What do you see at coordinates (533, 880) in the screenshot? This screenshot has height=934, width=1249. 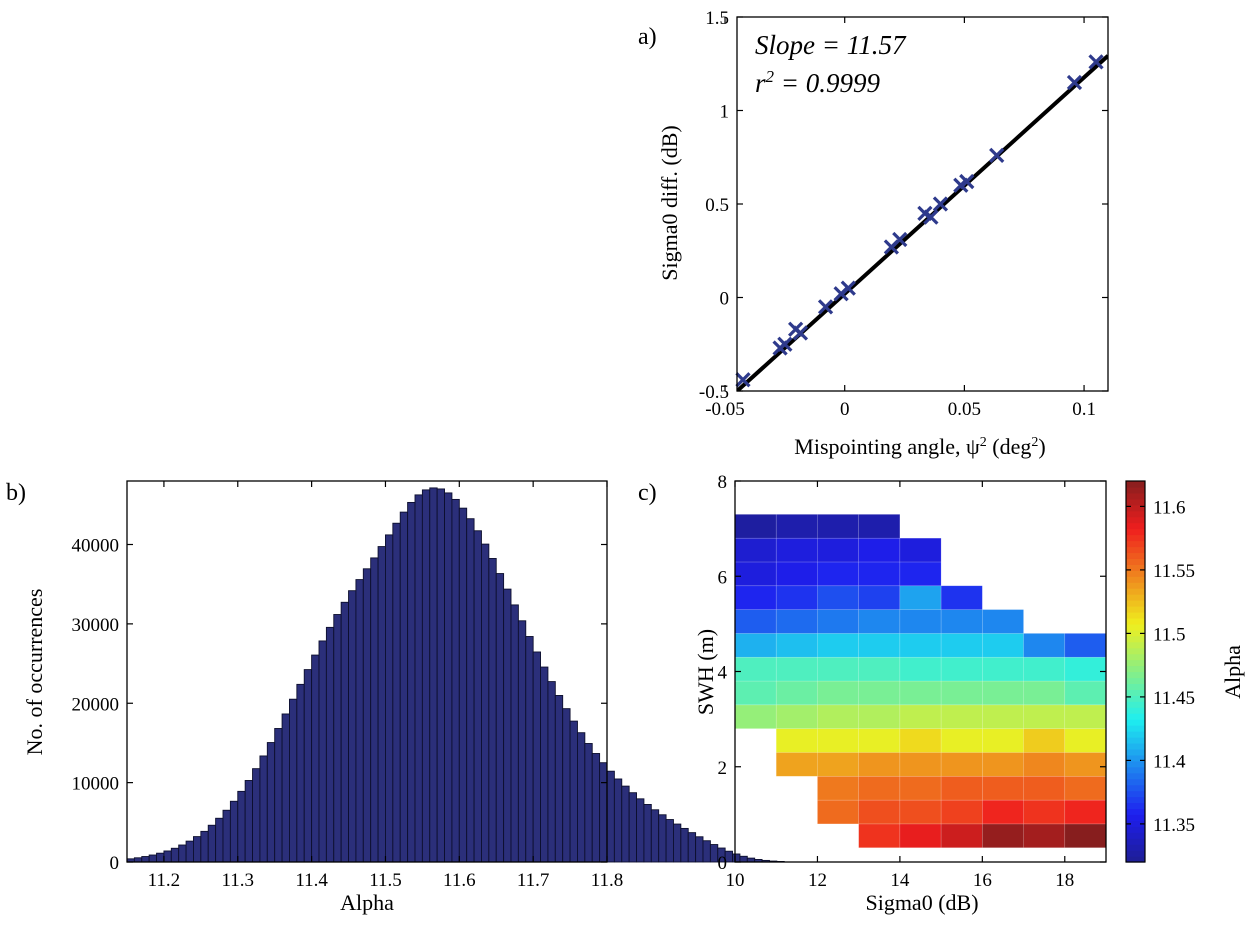 I see `panel-b-xtick-label: 11.7` at bounding box center [533, 880].